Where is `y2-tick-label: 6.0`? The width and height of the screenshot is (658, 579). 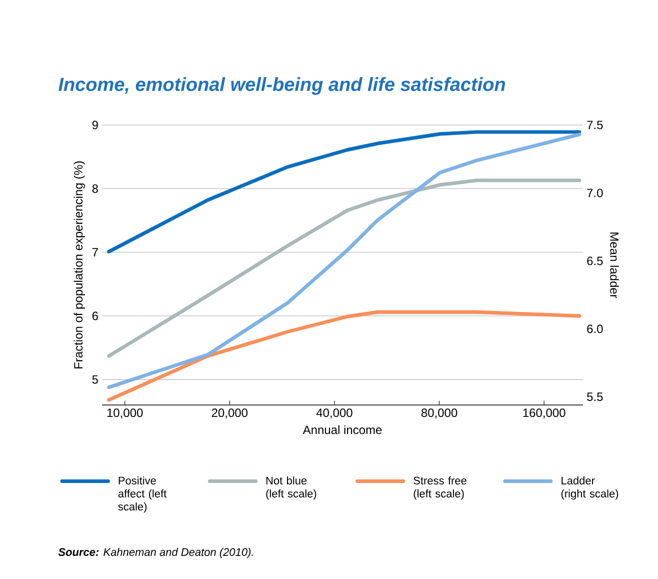
y2-tick-label: 6.0 is located at coordinates (595, 329).